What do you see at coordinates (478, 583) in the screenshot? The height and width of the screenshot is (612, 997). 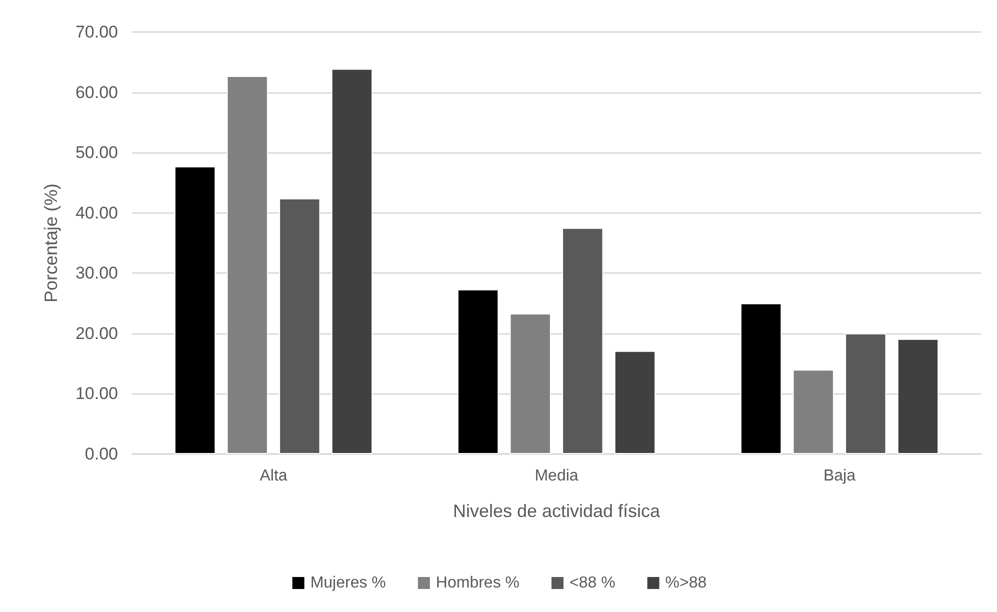 I see `legend-label: Hombres %` at bounding box center [478, 583].